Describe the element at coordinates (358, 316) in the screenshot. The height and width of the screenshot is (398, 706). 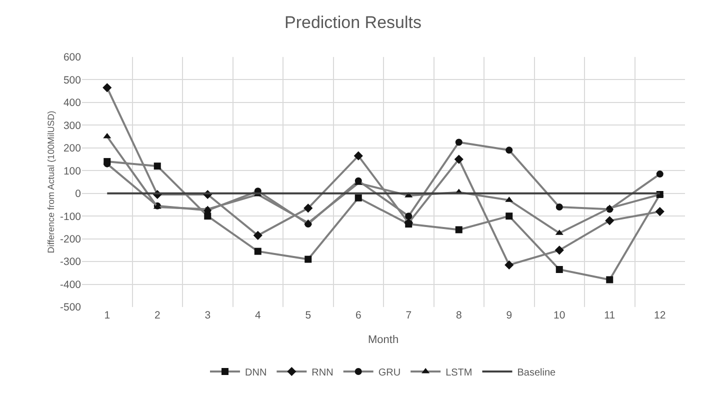
I see `x-tick-label: 6` at that location.